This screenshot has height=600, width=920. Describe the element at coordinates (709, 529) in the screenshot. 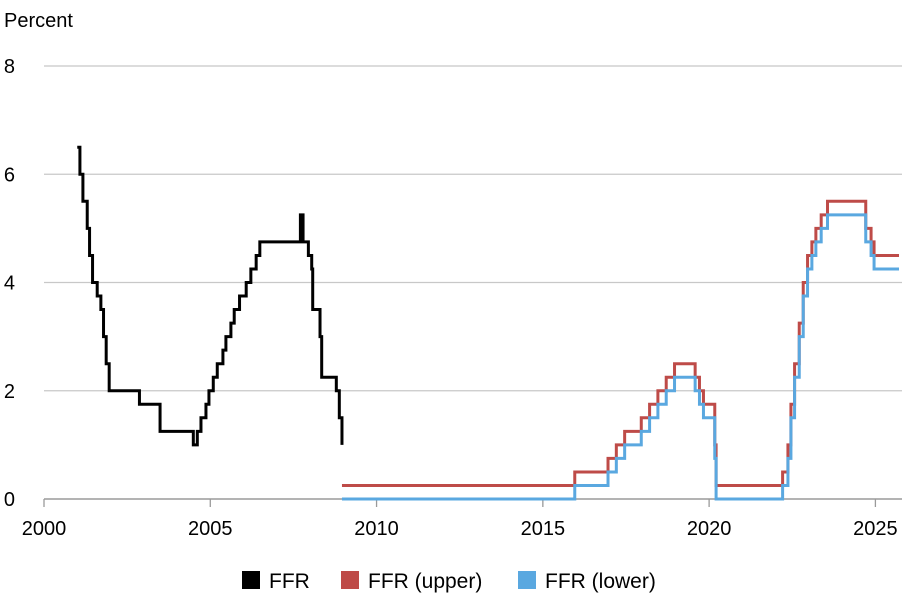

I see `x-tick-label: 2020` at that location.